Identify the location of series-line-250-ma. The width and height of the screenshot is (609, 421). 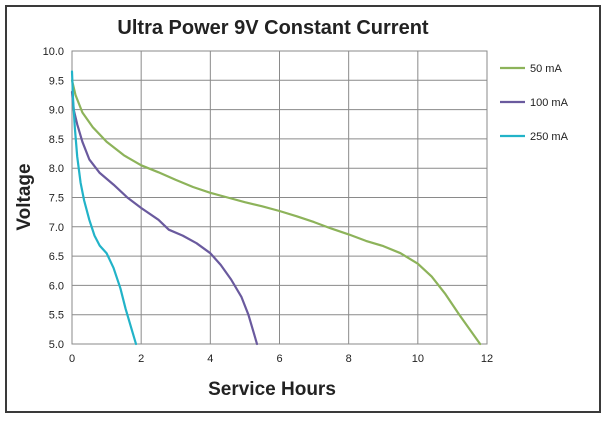
(104, 208).